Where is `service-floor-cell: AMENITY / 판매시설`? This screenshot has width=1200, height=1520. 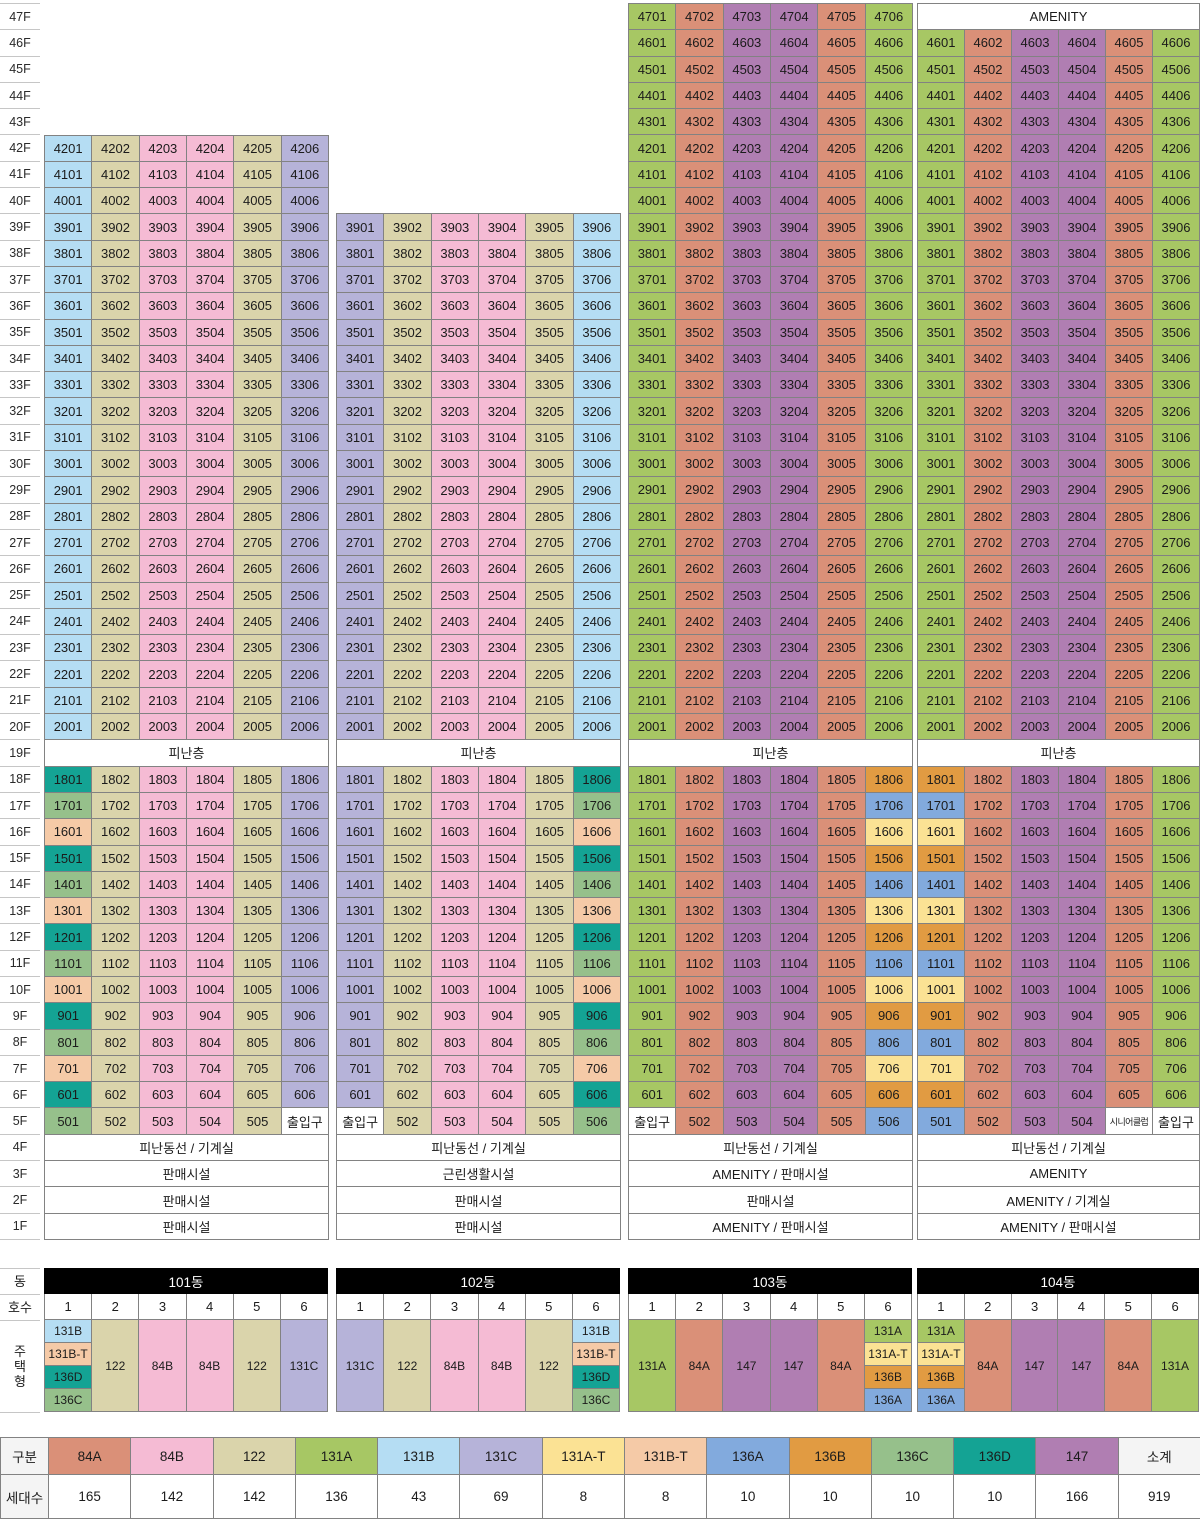 service-floor-cell: AMENITY / 판매시설 is located at coordinates (1059, 1226).